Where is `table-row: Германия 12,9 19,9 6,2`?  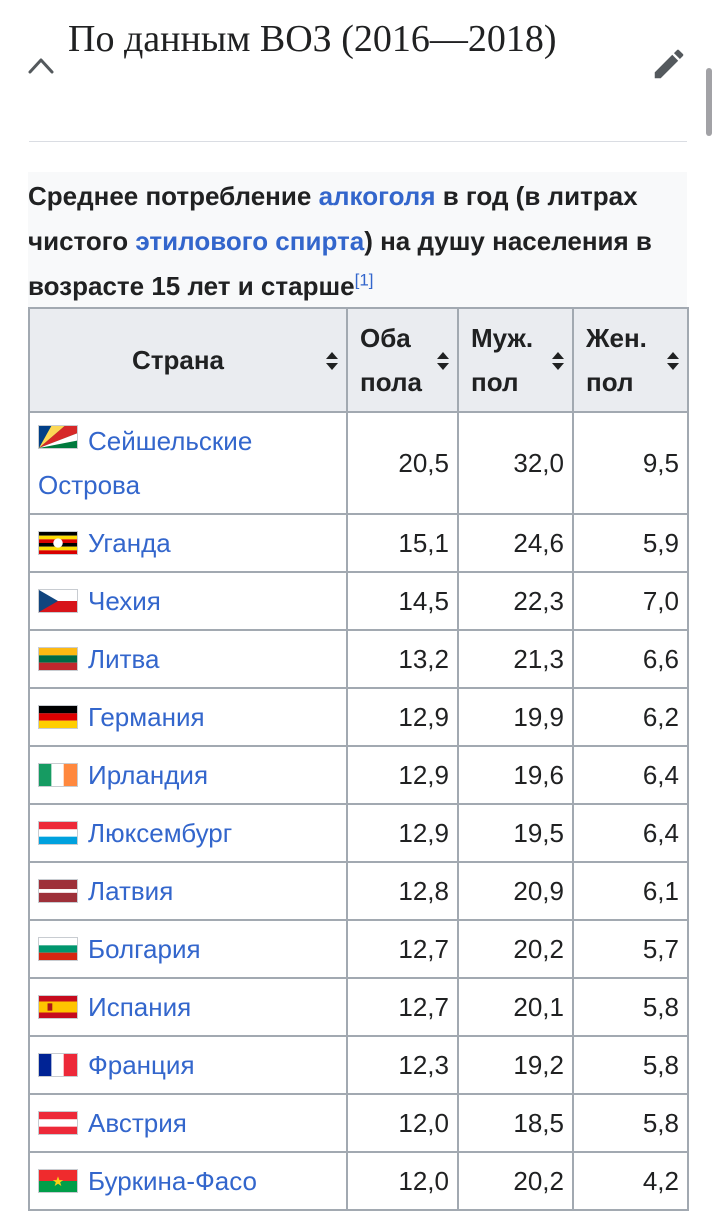
table-row: Германия 12,9 19,9 6,2 is located at coordinates (358, 717).